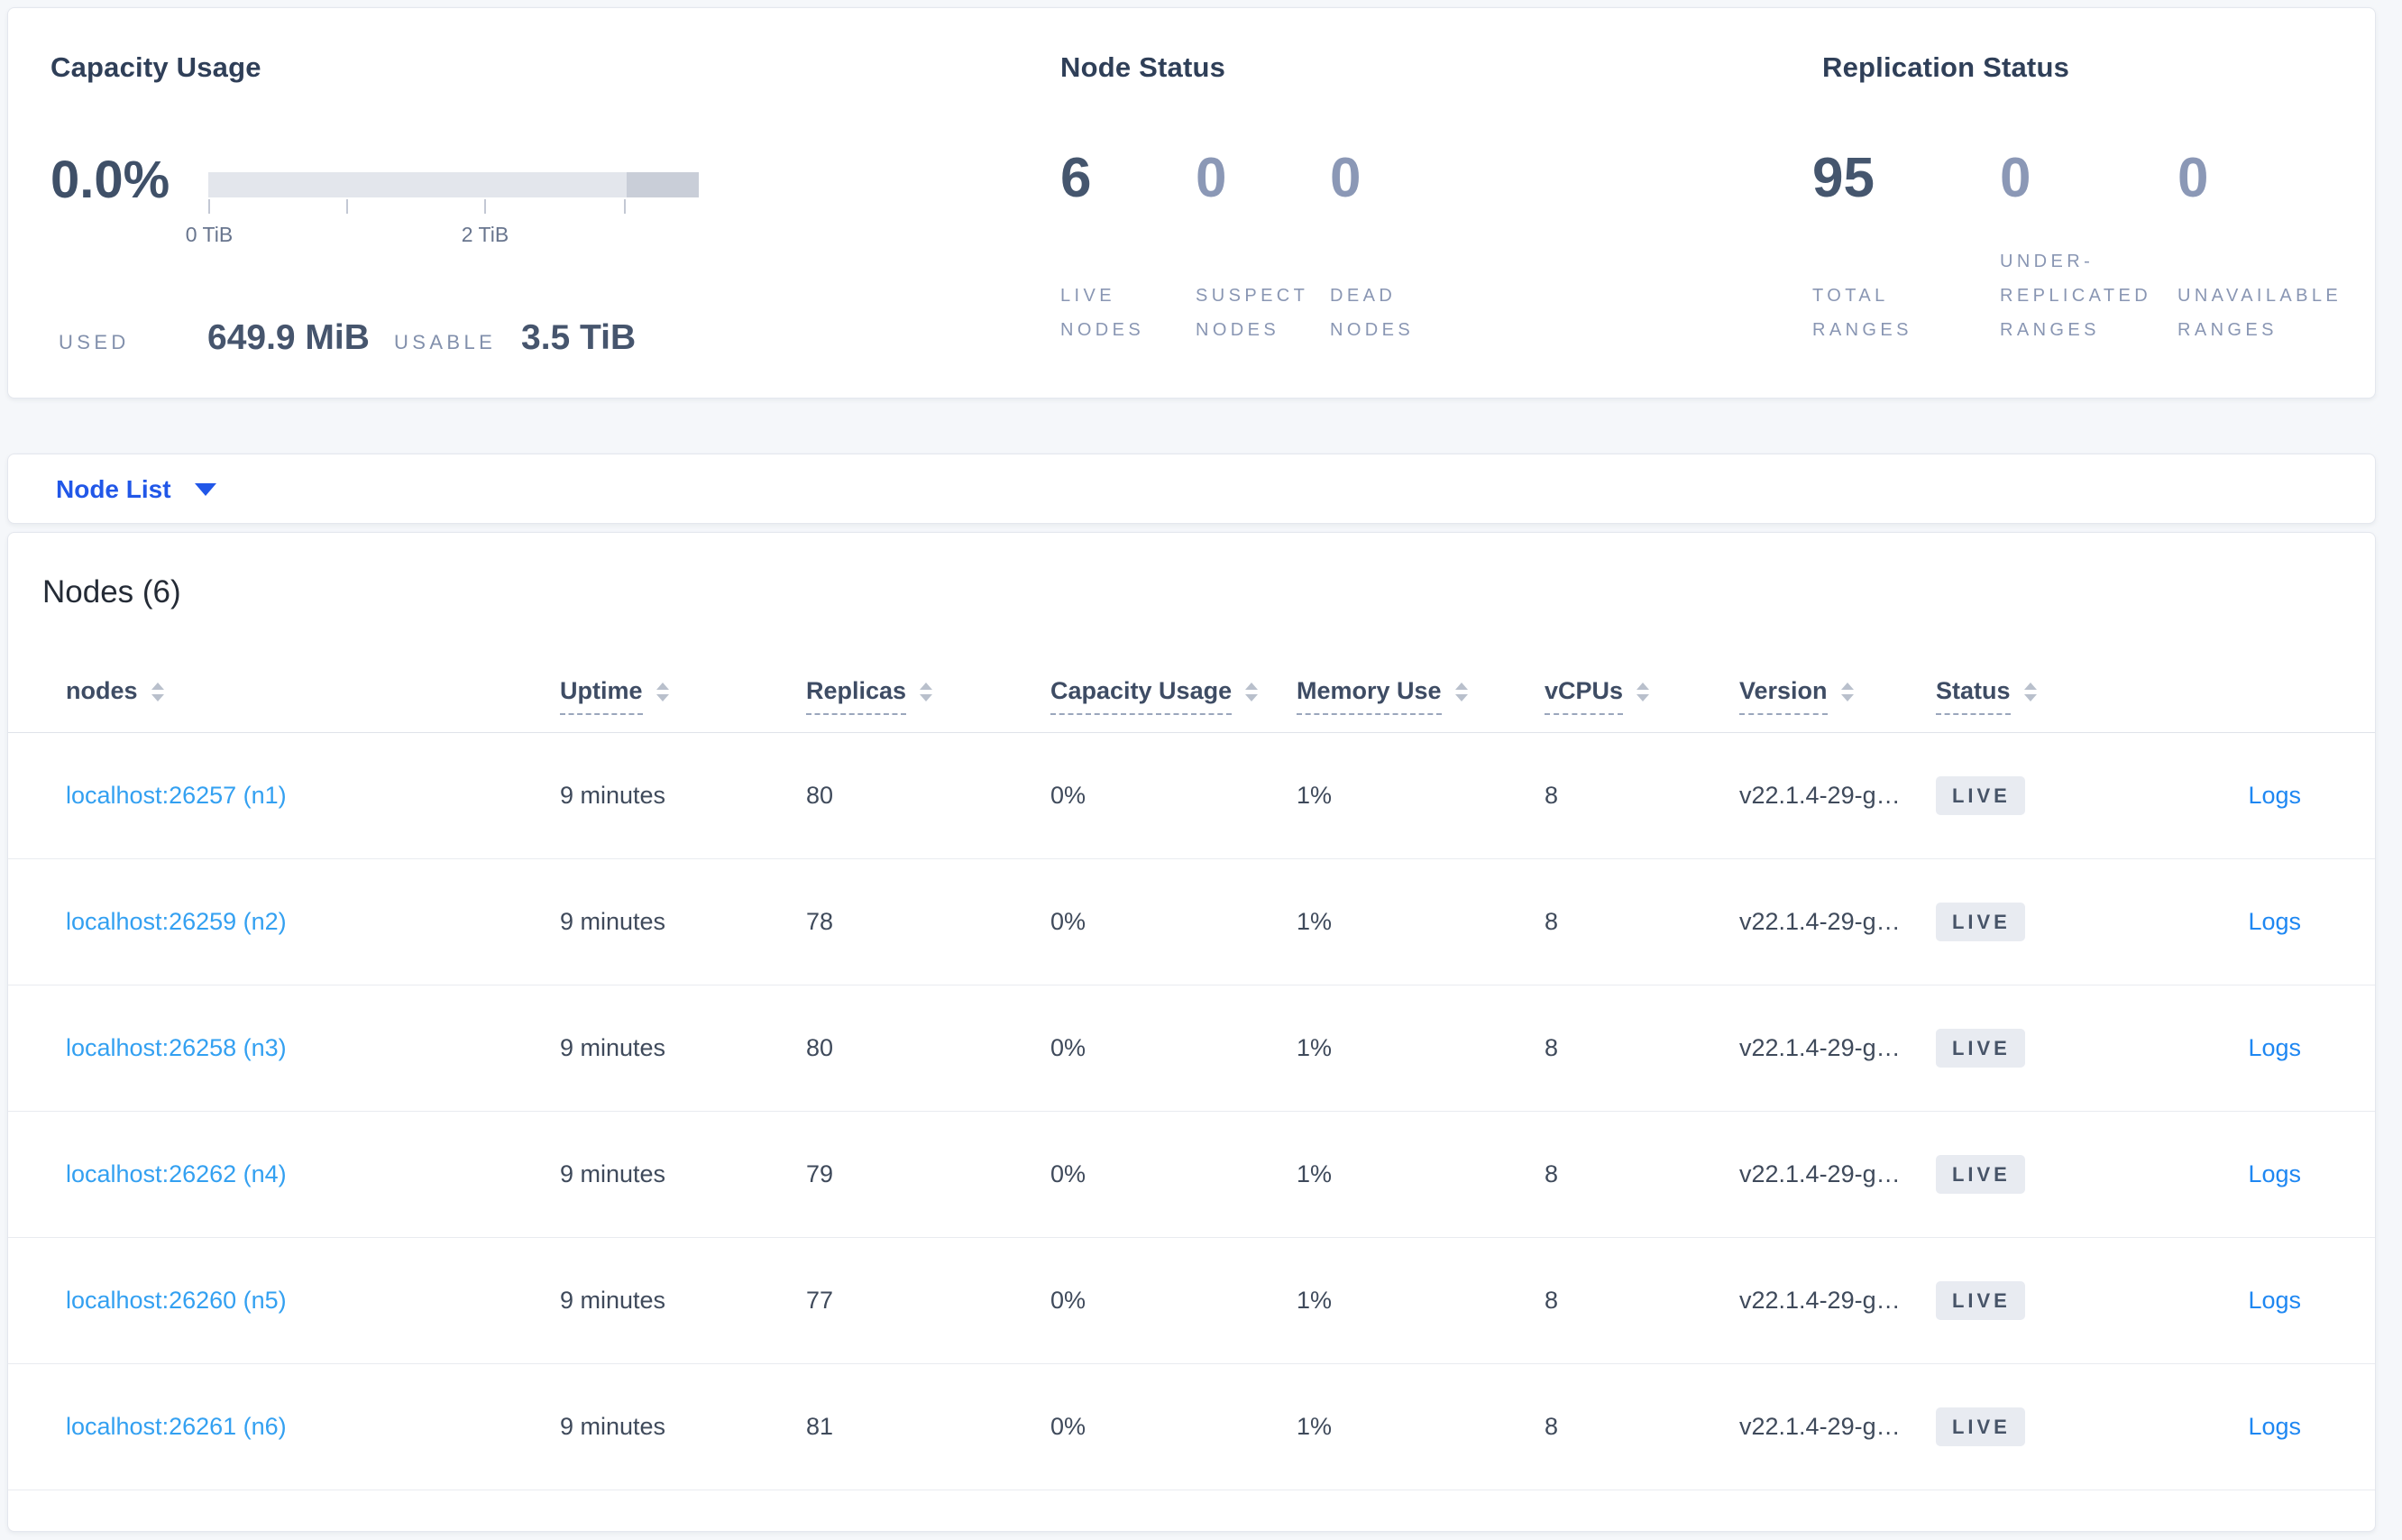 Image resolution: width=2402 pixels, height=1540 pixels. What do you see at coordinates (1843, 178) in the screenshot?
I see `total-ranges-count: 95` at bounding box center [1843, 178].